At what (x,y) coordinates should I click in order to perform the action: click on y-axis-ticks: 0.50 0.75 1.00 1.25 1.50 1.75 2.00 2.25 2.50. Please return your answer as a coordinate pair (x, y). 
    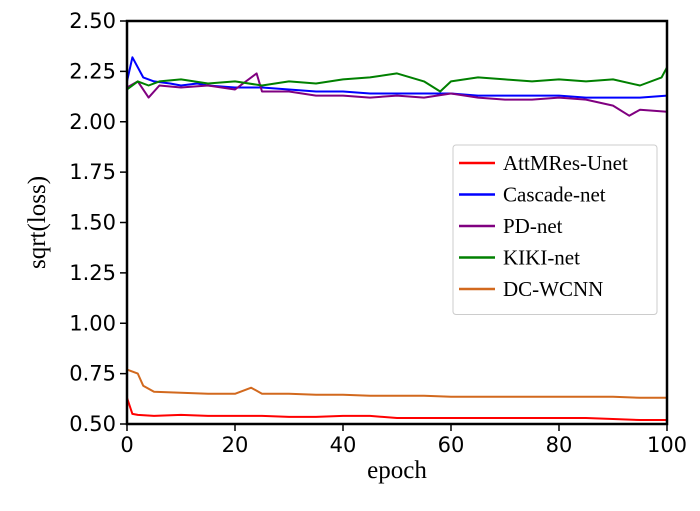
    Looking at the image, I should click on (98, 222).